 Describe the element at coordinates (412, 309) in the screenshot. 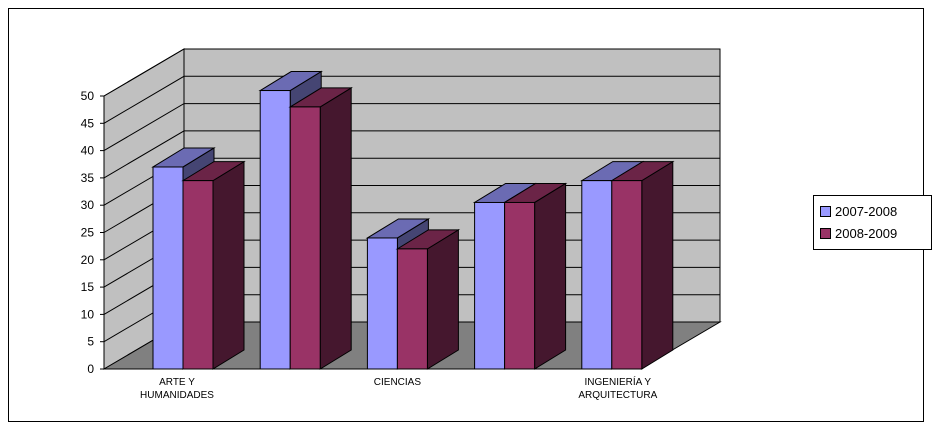

I see `bar-2-3-front` at that location.